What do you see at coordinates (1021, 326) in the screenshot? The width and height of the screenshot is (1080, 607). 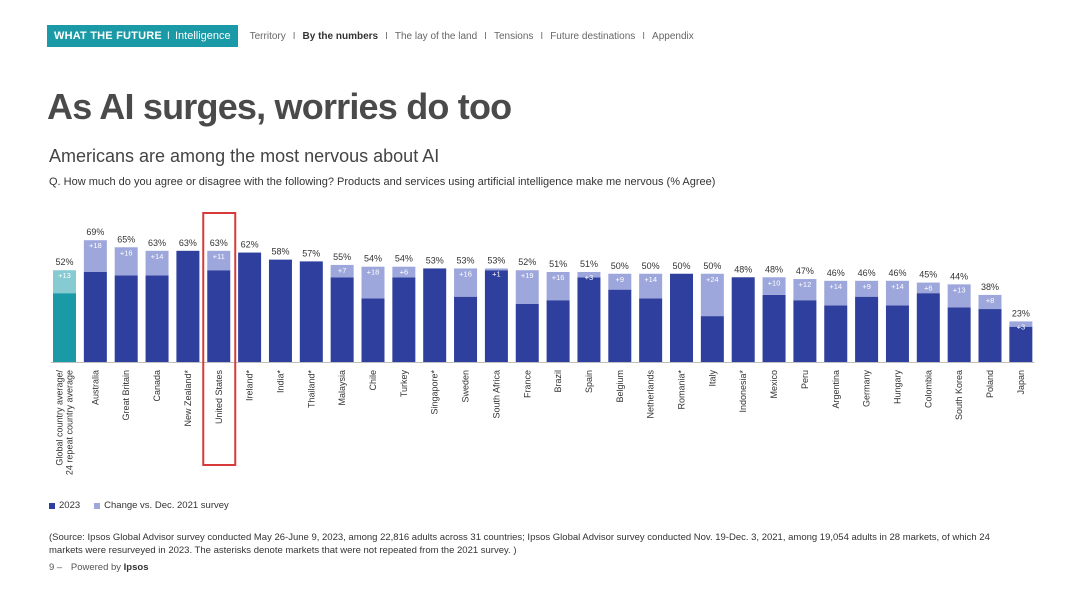 I see `change-label: +3` at bounding box center [1021, 326].